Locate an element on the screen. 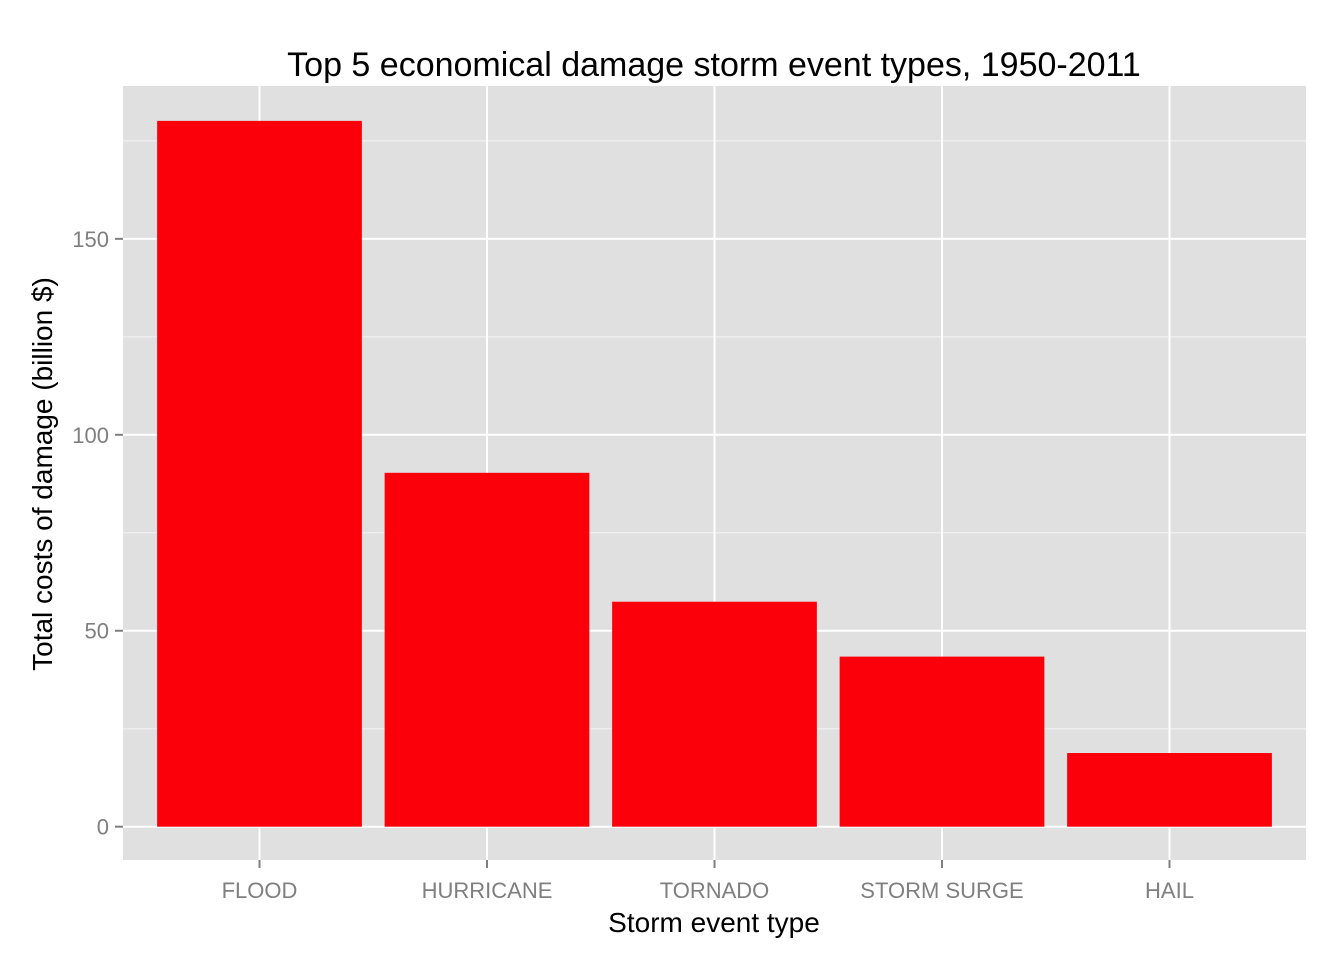 This screenshot has height=960, width=1344. x-tick-label: TORNADO is located at coordinates (715, 890).